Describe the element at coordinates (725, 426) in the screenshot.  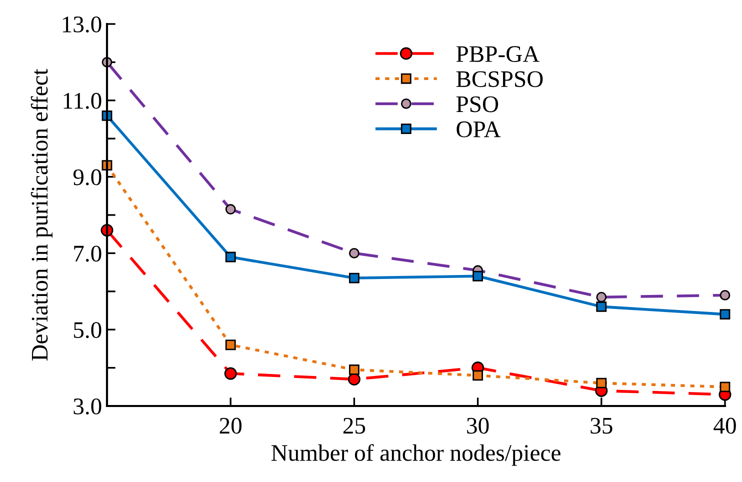
I see `x-tick-label: 40` at that location.